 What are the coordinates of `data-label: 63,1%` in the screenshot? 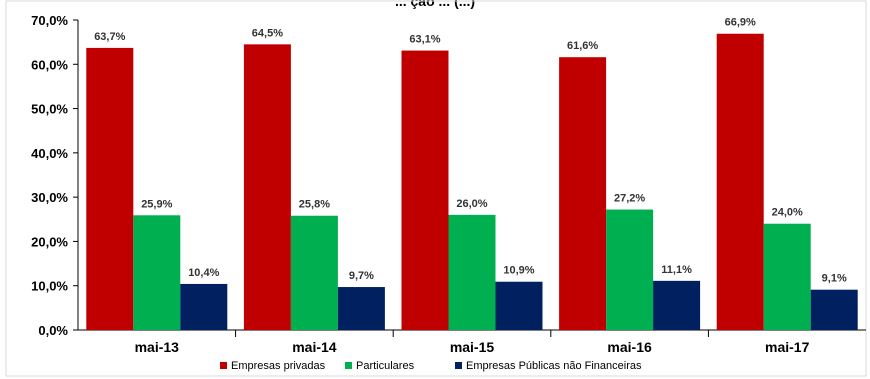 It's located at (424, 40).